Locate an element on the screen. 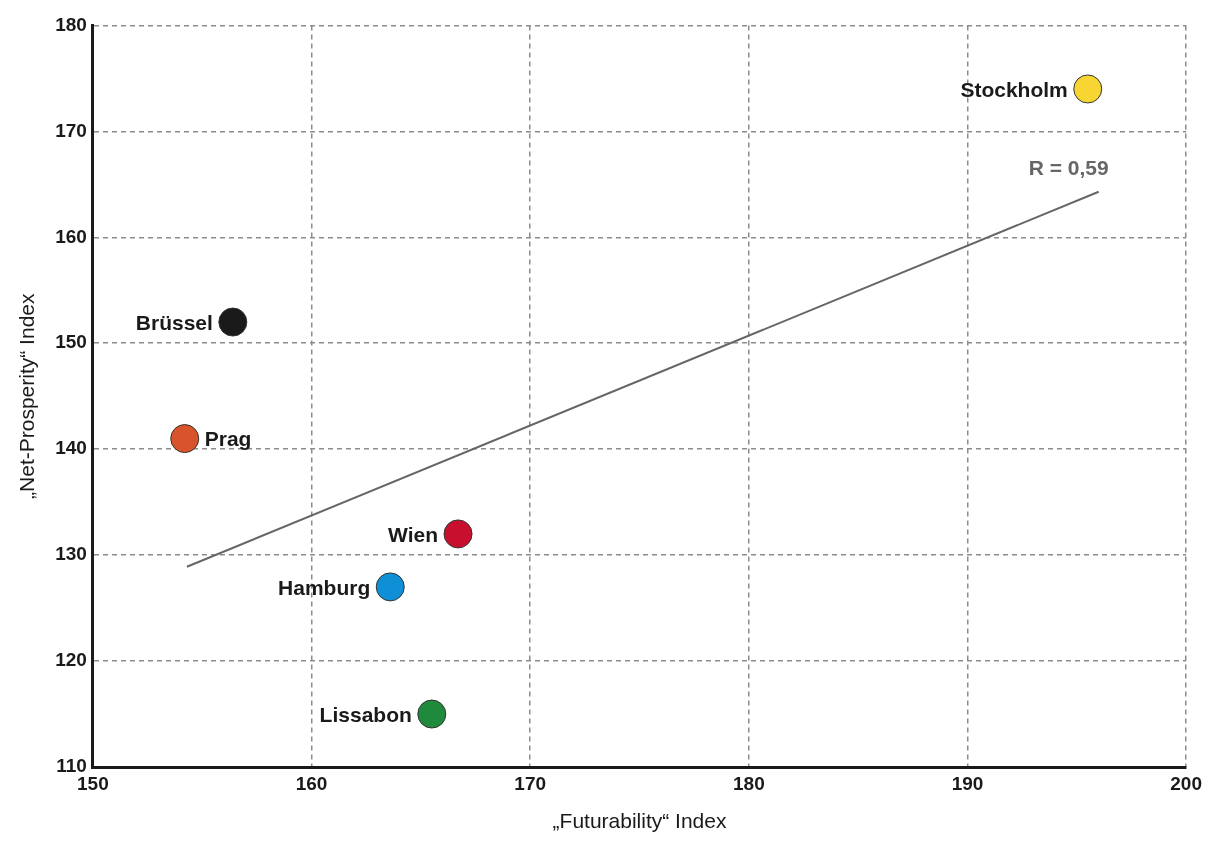  series-label: Hamburg is located at coordinates (324, 587).